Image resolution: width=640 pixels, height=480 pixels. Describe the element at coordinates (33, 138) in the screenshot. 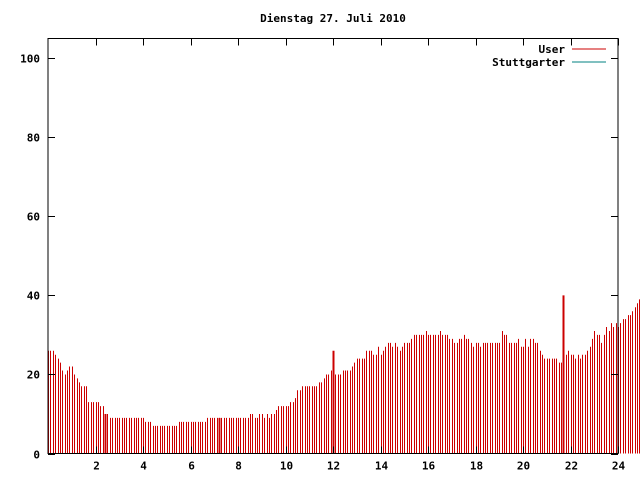

I see `y-tick-label: 80` at that location.